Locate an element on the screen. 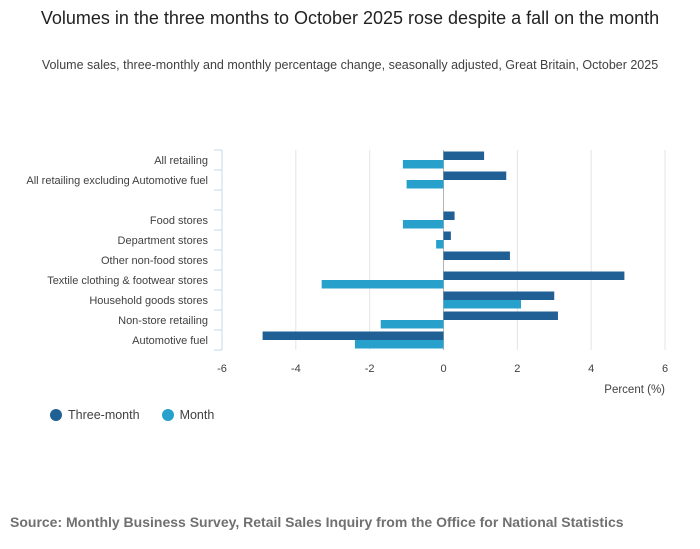  x-tick-label: -4 is located at coordinates (296, 369).